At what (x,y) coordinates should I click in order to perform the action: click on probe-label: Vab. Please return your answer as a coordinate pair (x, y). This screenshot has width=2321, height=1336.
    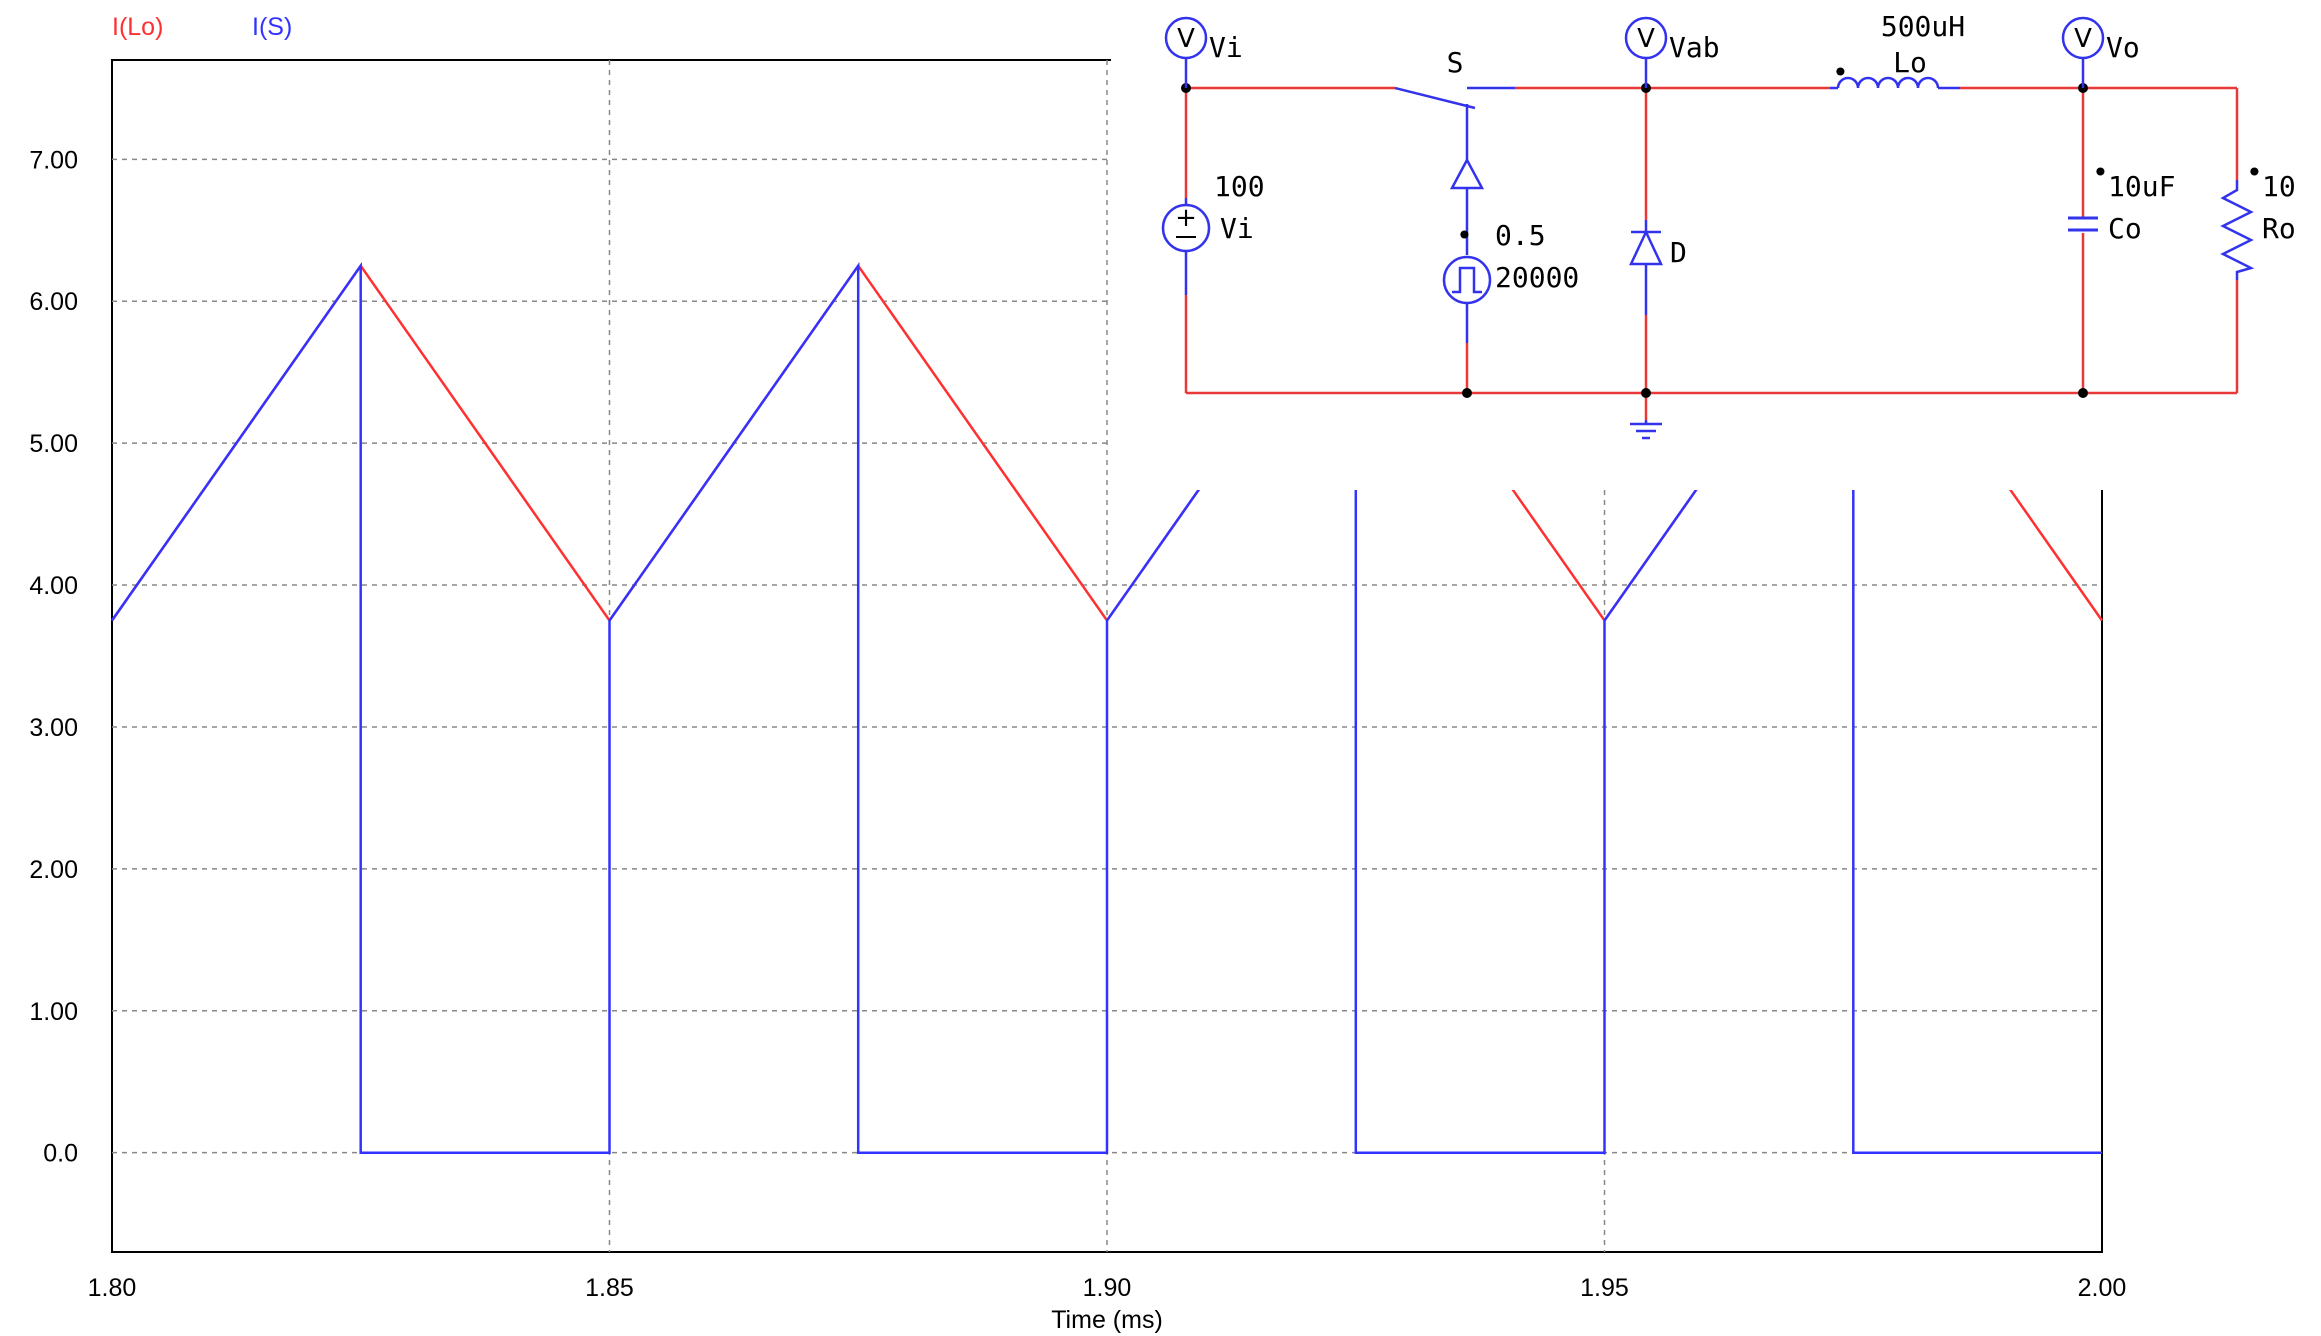
    Looking at the image, I should click on (1694, 47).